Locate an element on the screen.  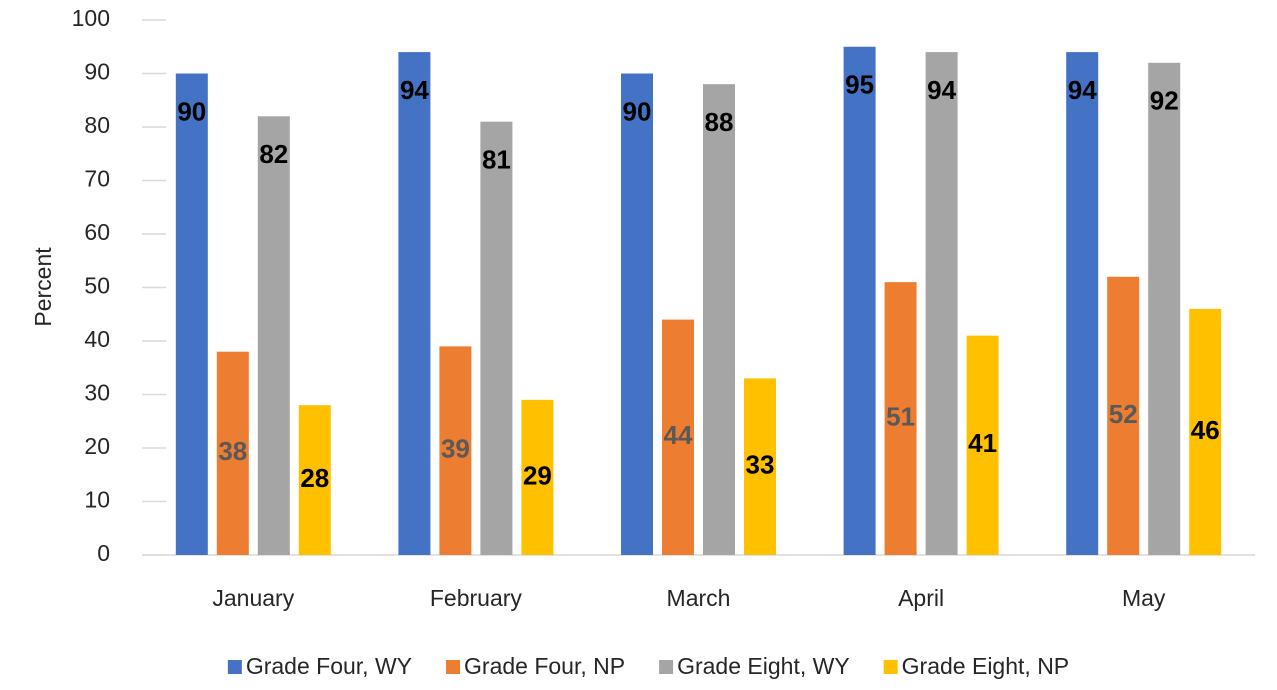
data-label: 39 is located at coordinates (455, 449).